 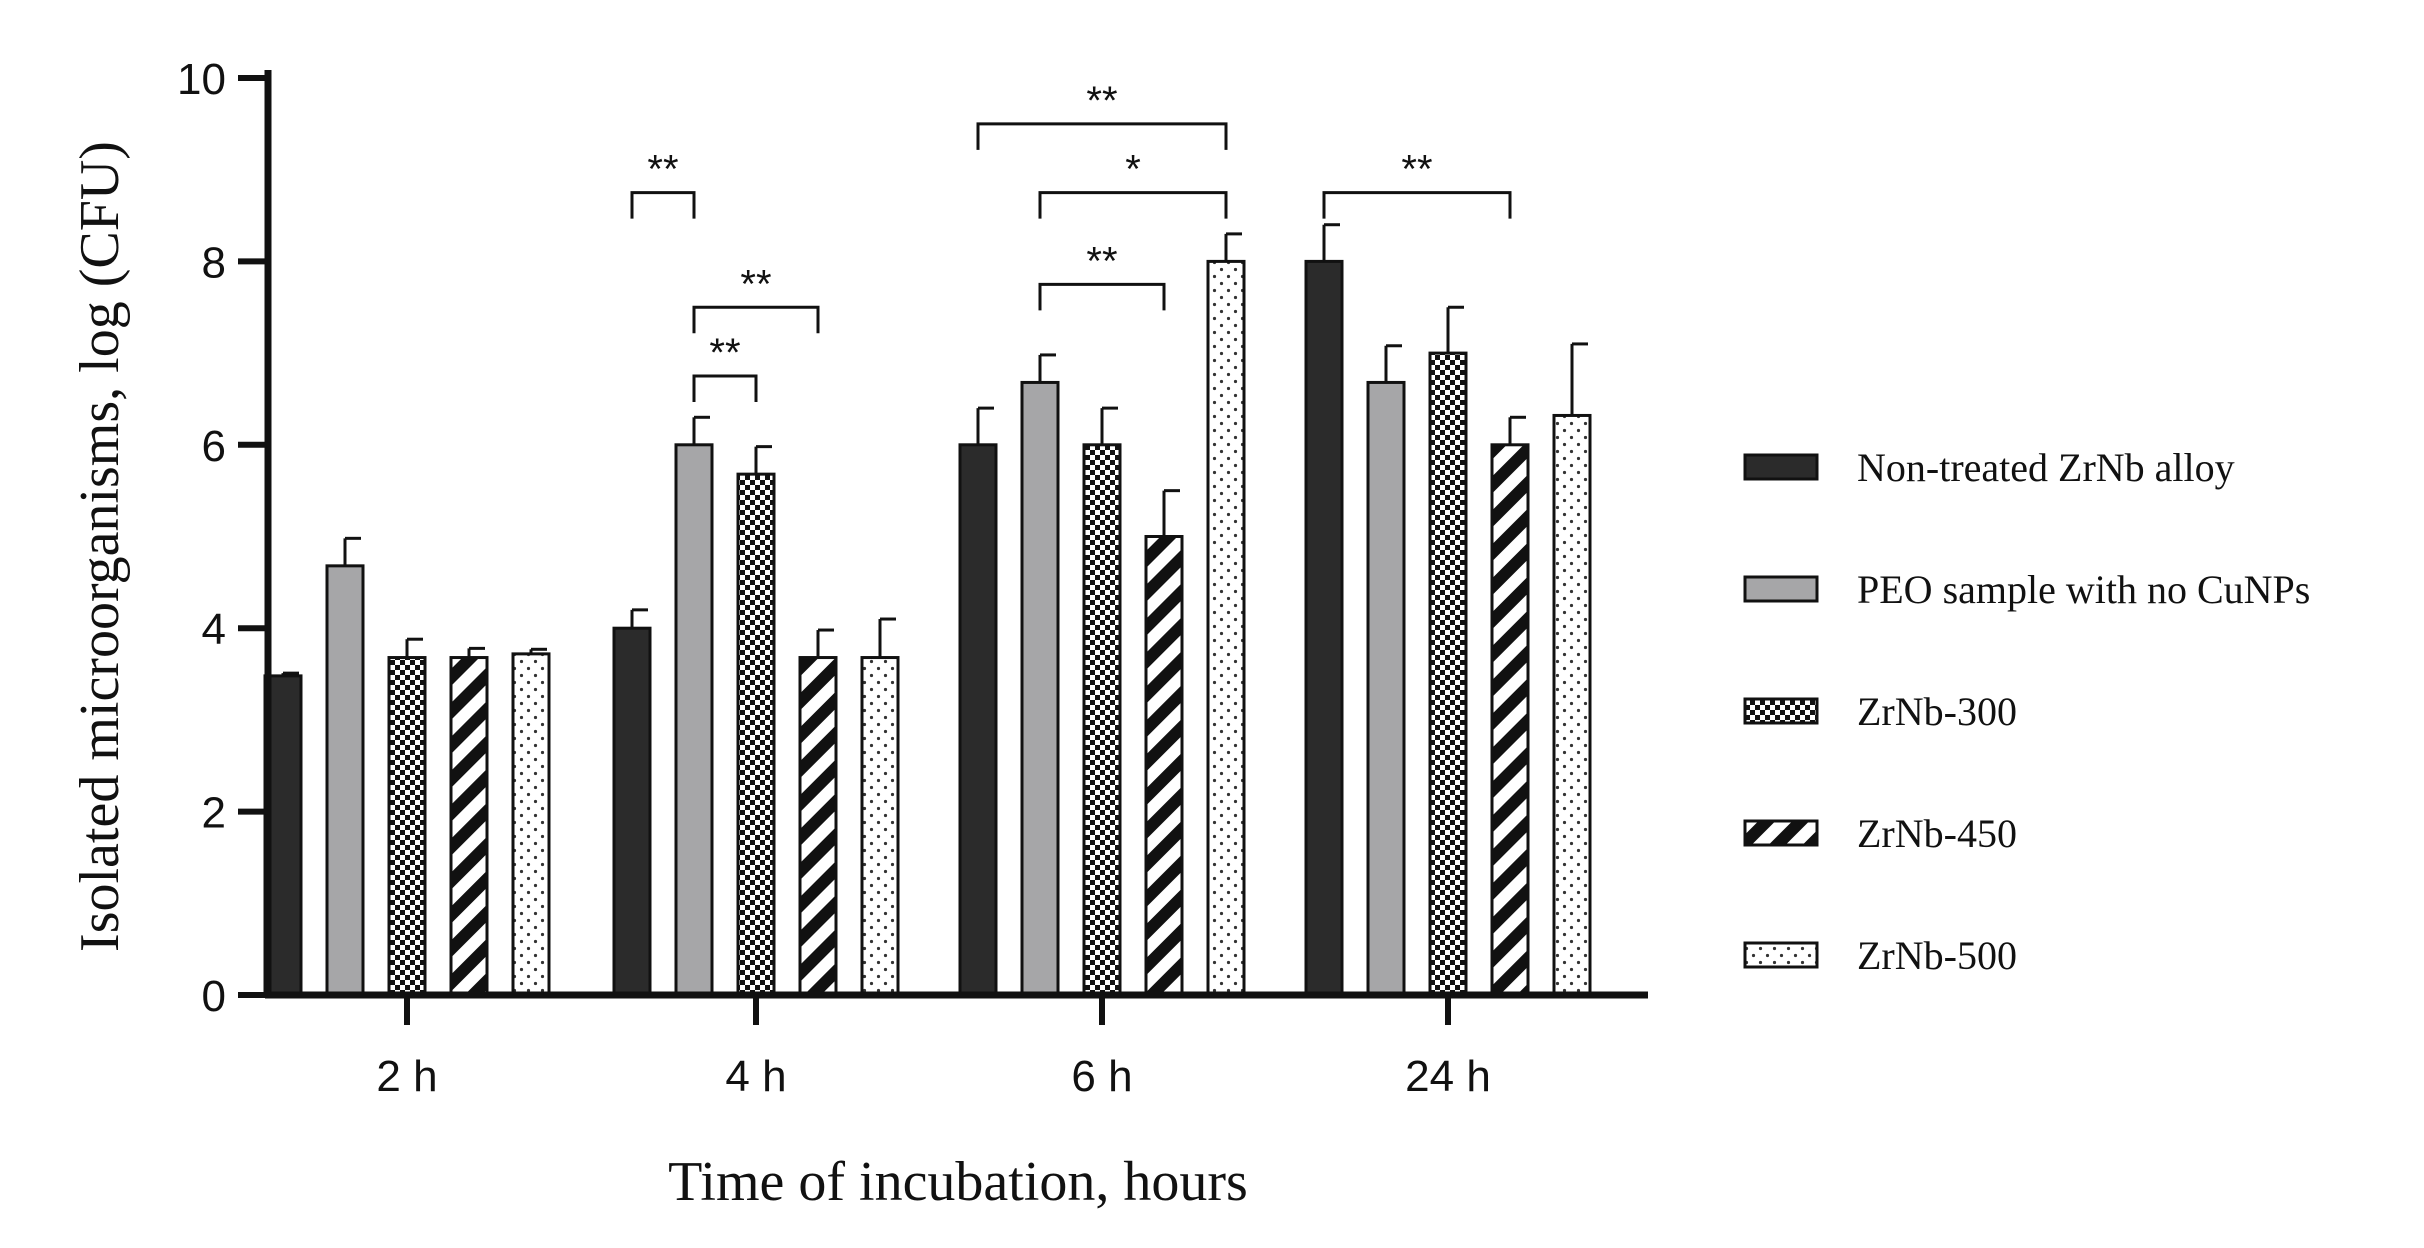 I want to click on legend-label: ZrNb-450, so click(x=1937, y=833).